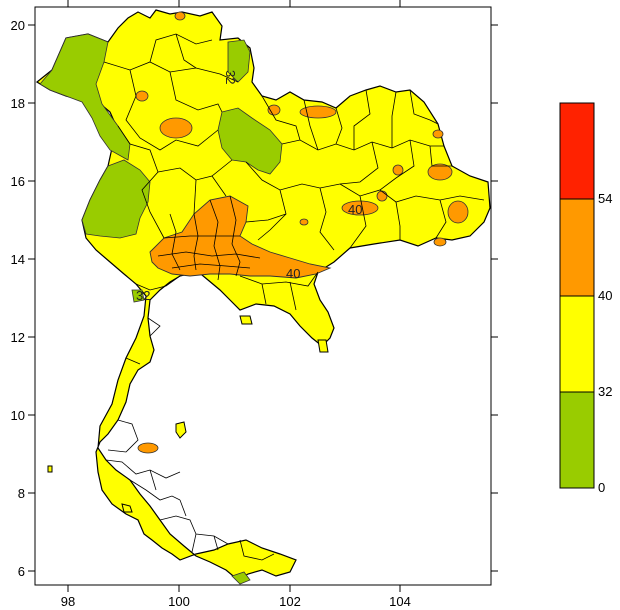 This screenshot has height=610, width=620. Describe the element at coordinates (18, 103) in the screenshot. I see `y-tick-label: 18` at that location.